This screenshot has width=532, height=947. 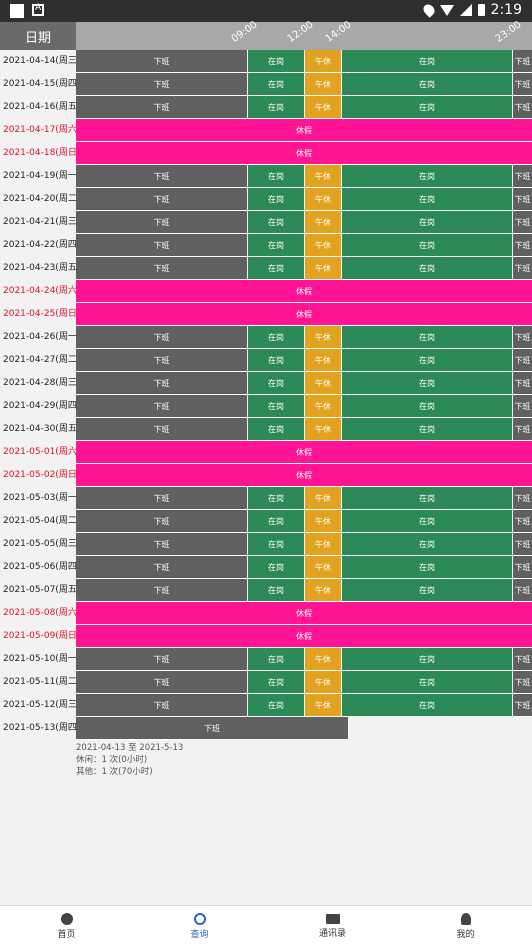 I want to click on table-row: 2021-04-21(周三) 下班 在岗 午休 在岗 下班, so click(x=266, y=222).